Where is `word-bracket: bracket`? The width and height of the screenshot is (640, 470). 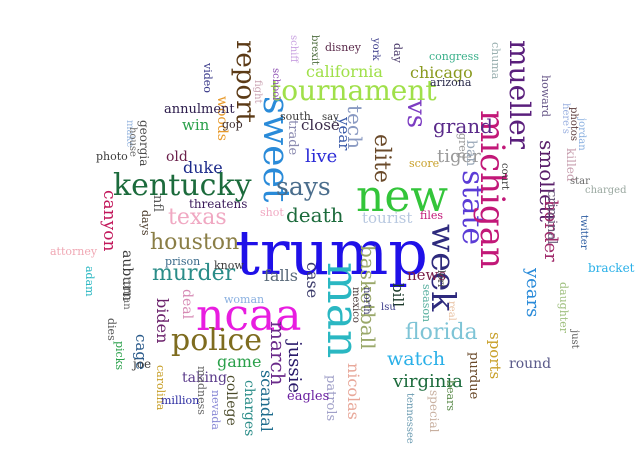
word-bracket: bracket is located at coordinates (611, 268).